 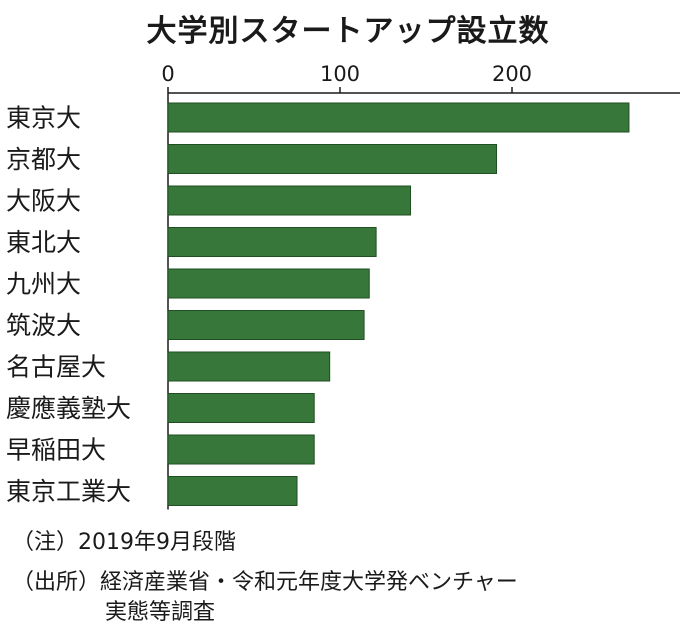 I want to click on source-line-2: 実態等調査, so click(x=160, y=612).